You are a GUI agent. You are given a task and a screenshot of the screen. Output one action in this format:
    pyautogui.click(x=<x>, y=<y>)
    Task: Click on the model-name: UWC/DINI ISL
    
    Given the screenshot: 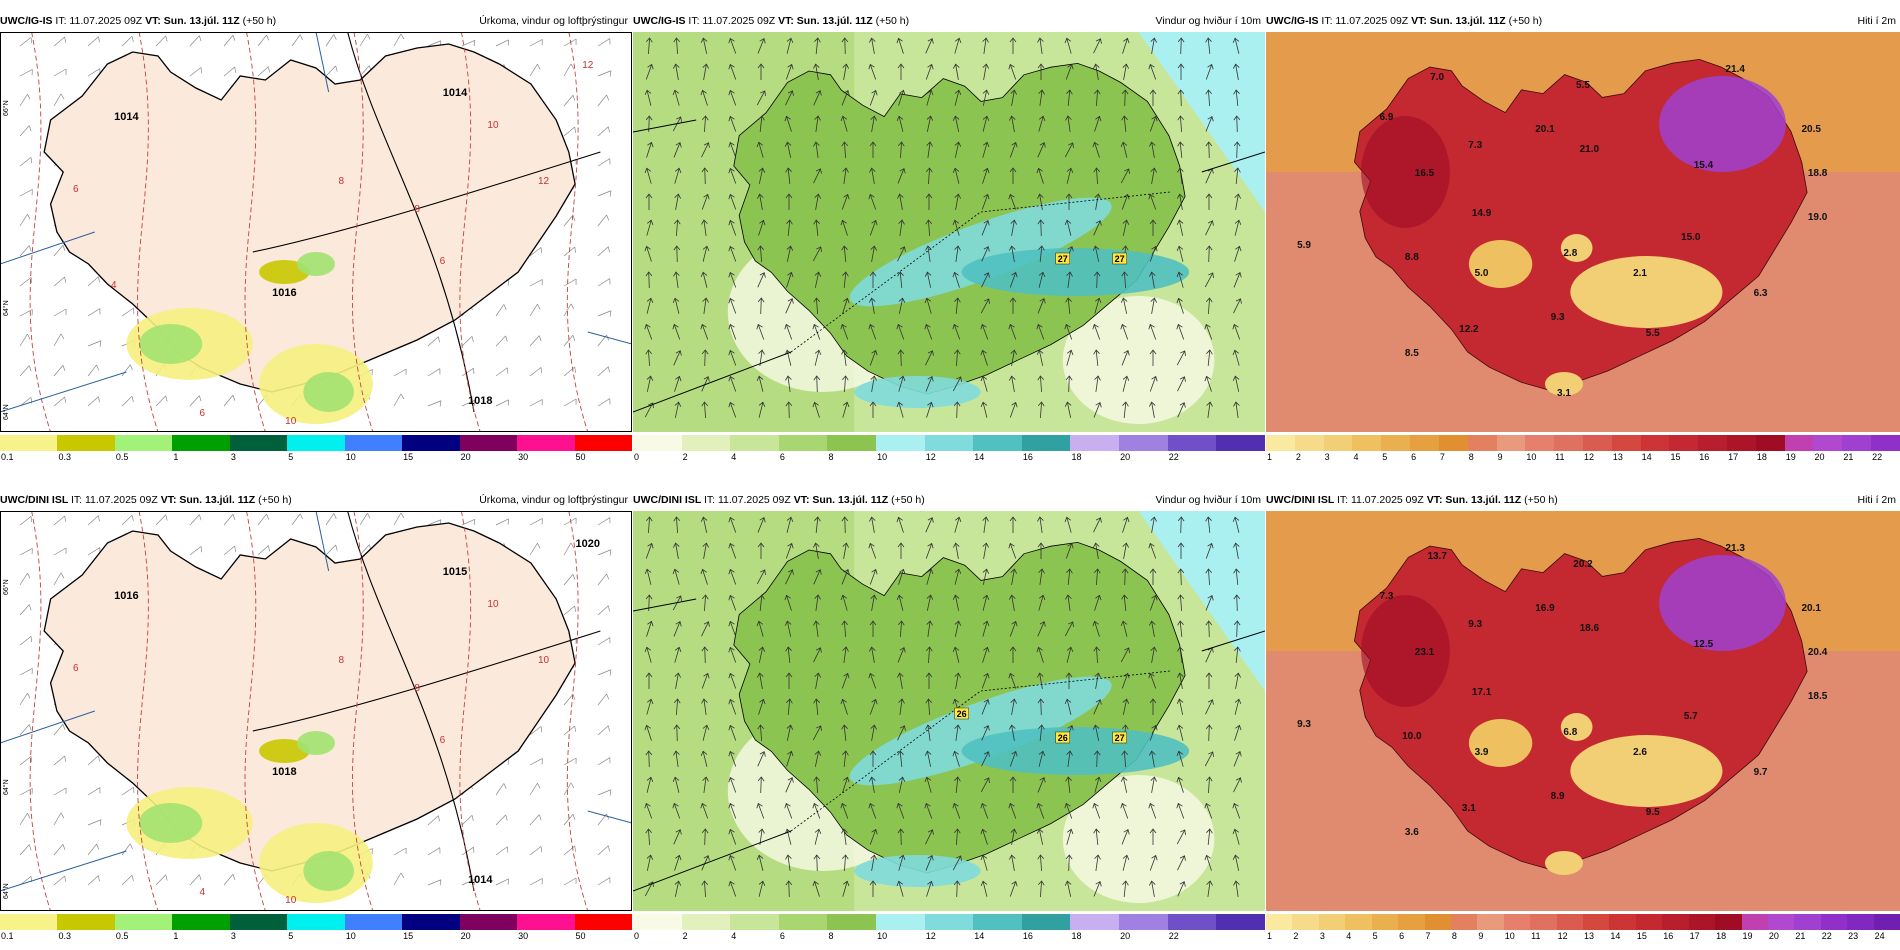 What is the action you would take?
    pyautogui.click(x=35, y=500)
    